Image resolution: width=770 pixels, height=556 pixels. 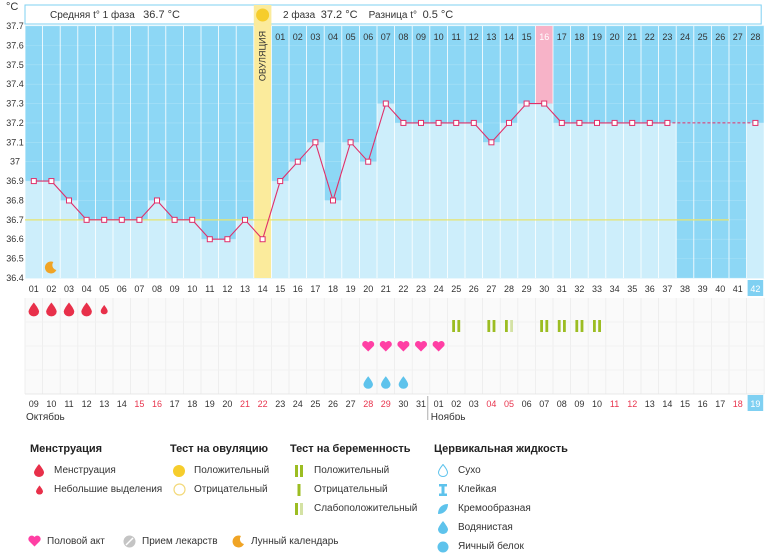 What do you see at coordinates (685, 37) in the screenshot?
I see `dpo-label: 24` at bounding box center [685, 37].